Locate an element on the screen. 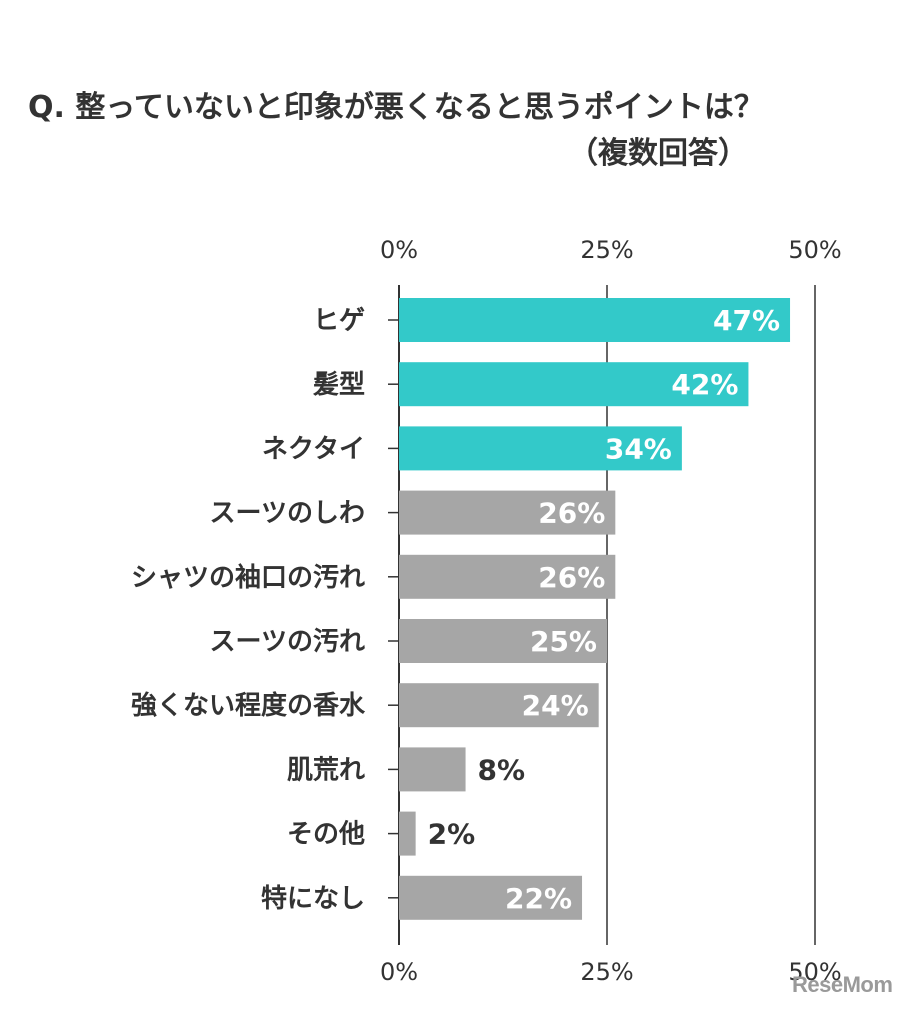  category-label: 強くない程度の香水 is located at coordinates (248, 705).